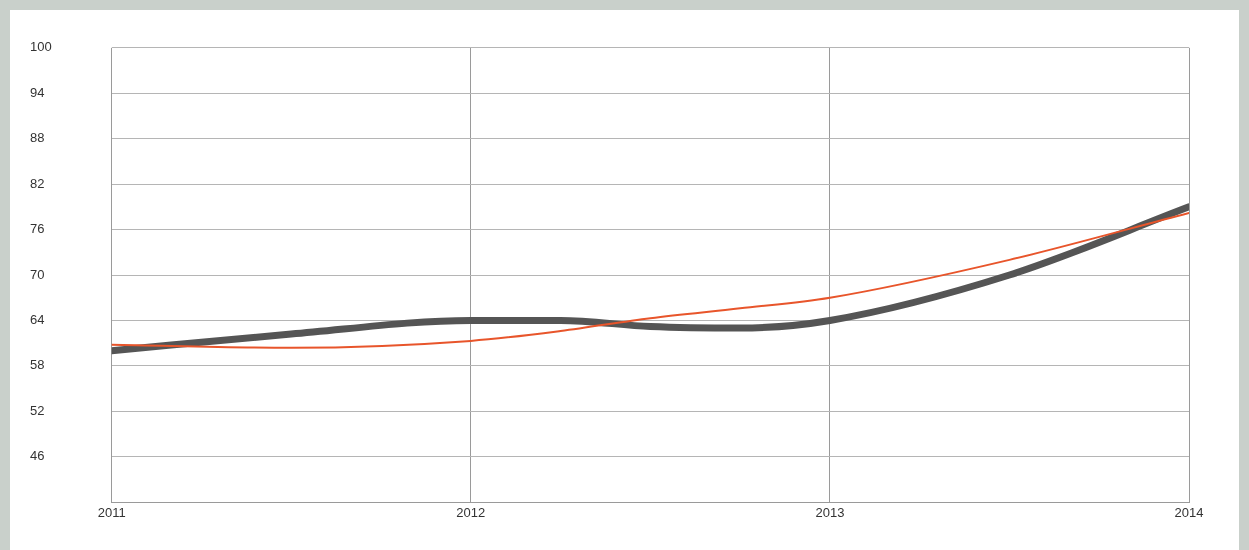  I want to click on y-tick-label: 64, so click(37, 320).